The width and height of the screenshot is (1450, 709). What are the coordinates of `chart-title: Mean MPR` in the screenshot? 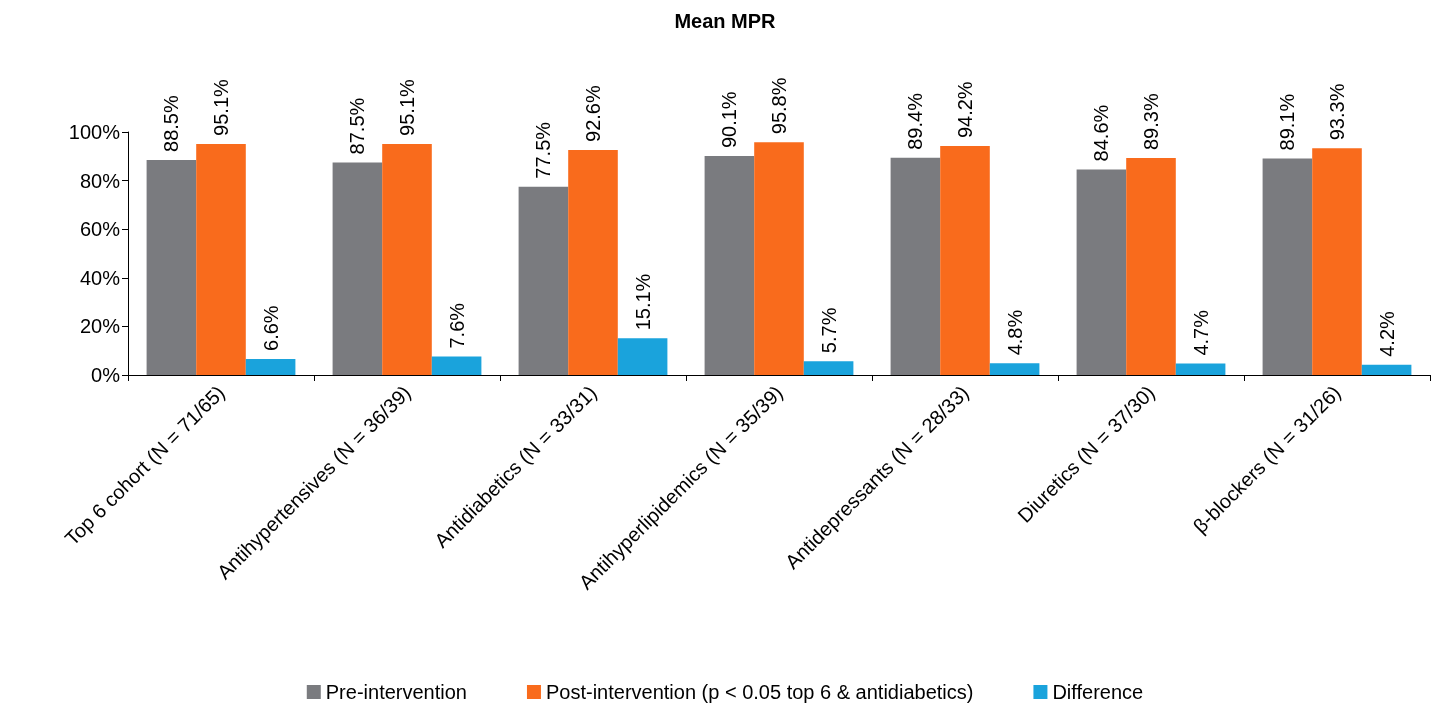 It's located at (725, 21).